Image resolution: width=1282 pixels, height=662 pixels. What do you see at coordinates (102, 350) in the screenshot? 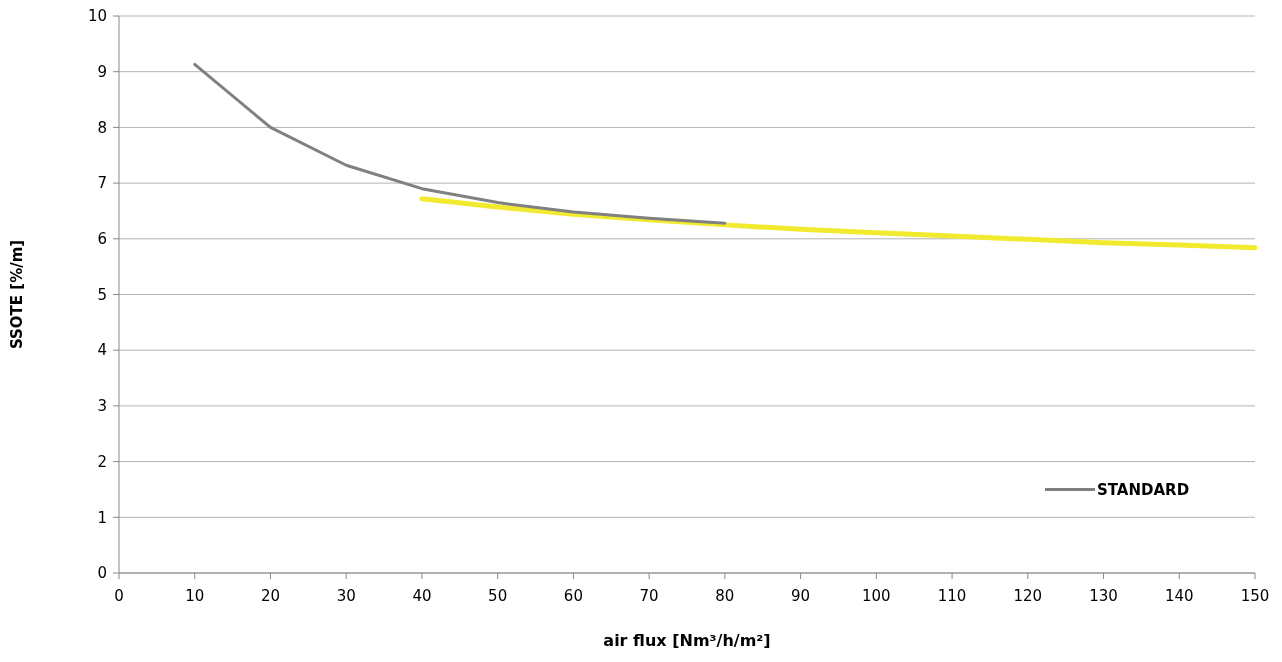
I see `y-tick-label: 4` at bounding box center [102, 350].